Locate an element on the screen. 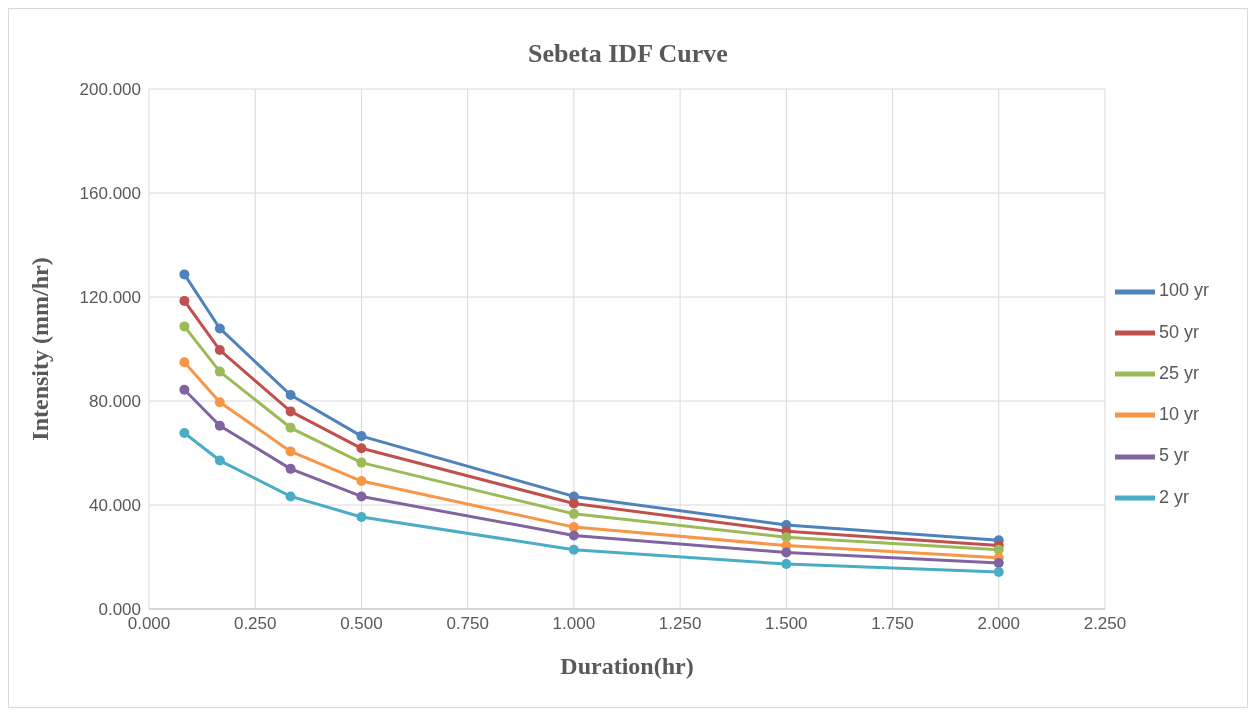  y-tick-label: 120.000 is located at coordinates (110, 298).